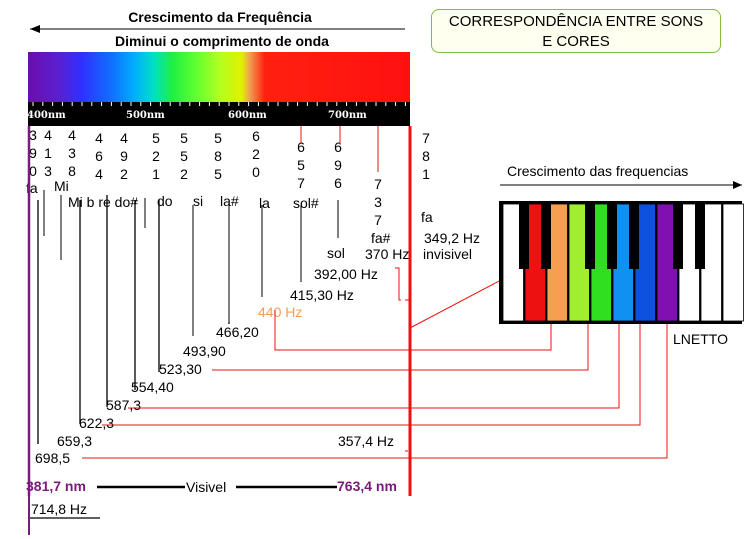 This screenshot has width=755, height=539. I want to click on axis-label-400: 400nm, so click(46, 115).